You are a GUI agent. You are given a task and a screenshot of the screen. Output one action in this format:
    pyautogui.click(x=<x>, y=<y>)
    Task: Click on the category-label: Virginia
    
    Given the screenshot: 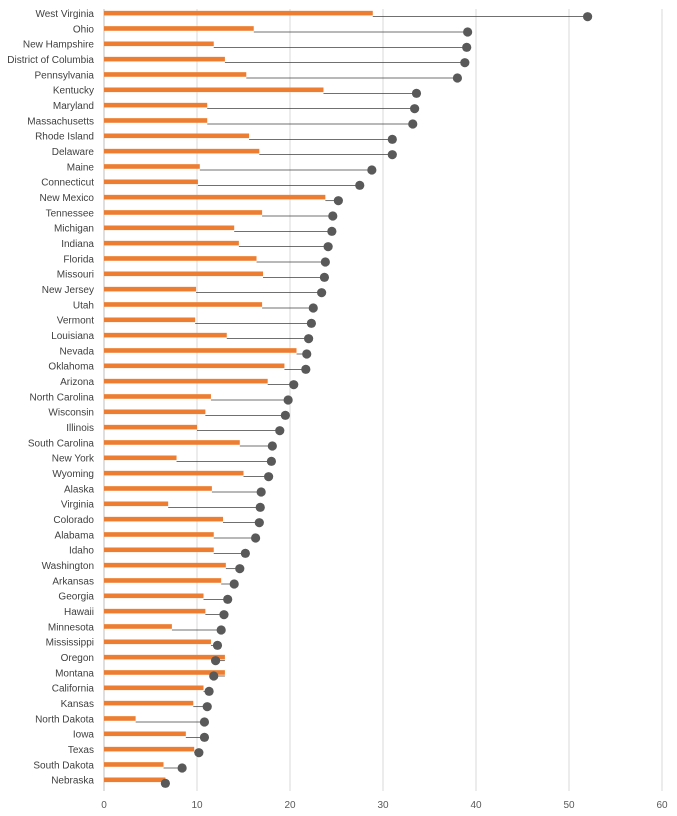 What is the action you would take?
    pyautogui.click(x=78, y=505)
    